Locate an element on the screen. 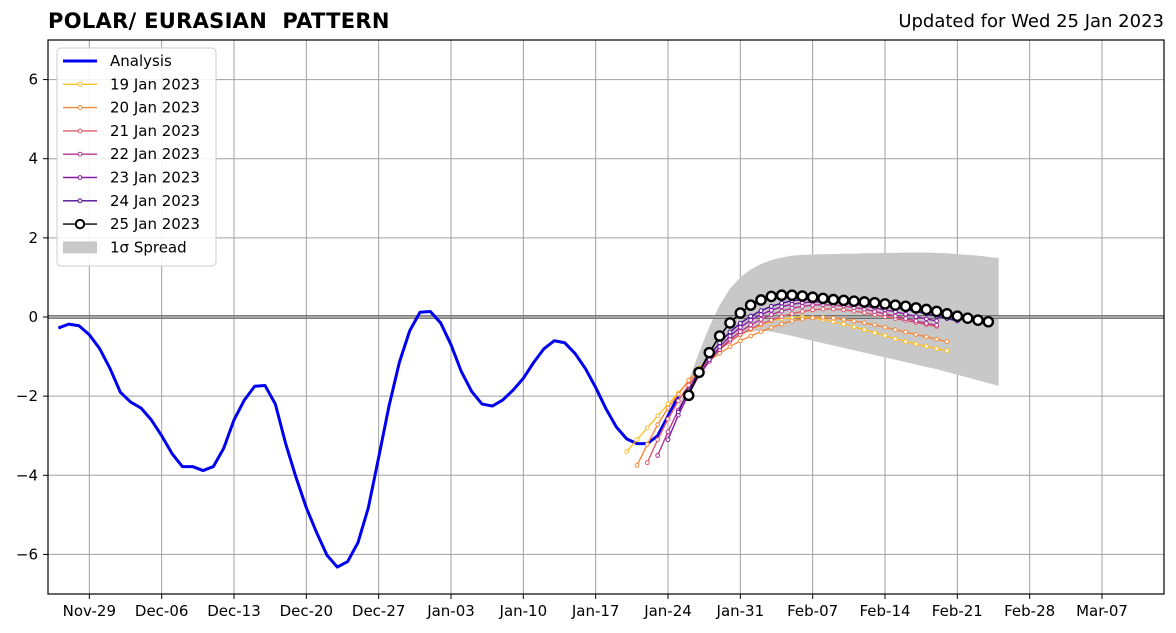 This screenshot has height=633, width=1176. spread-layer is located at coordinates (838, 330).